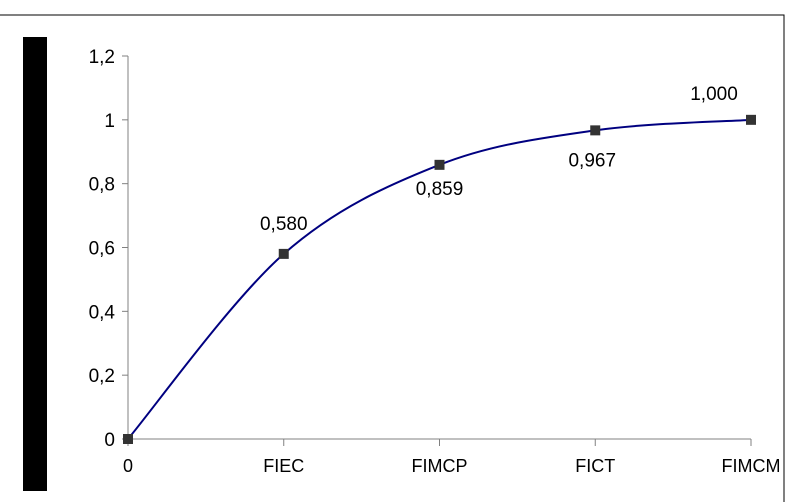 Image resolution: width=788 pixels, height=502 pixels. I want to click on x-tick-label: FIMCP, so click(440, 466).